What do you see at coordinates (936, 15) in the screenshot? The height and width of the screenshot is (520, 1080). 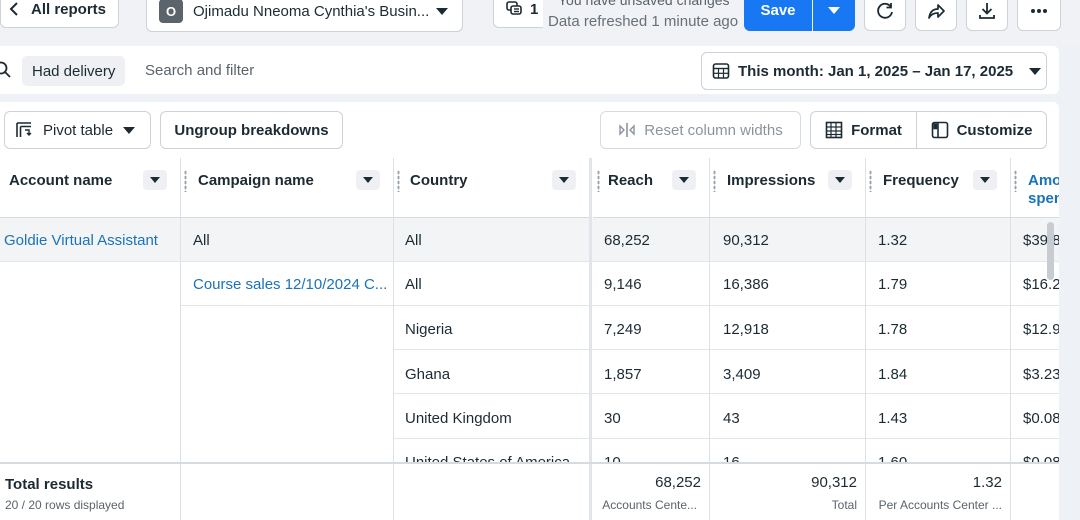 I see `share-button` at bounding box center [936, 15].